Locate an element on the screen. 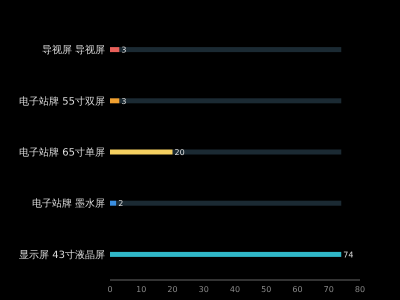  data-label: 74 is located at coordinates (348, 255).